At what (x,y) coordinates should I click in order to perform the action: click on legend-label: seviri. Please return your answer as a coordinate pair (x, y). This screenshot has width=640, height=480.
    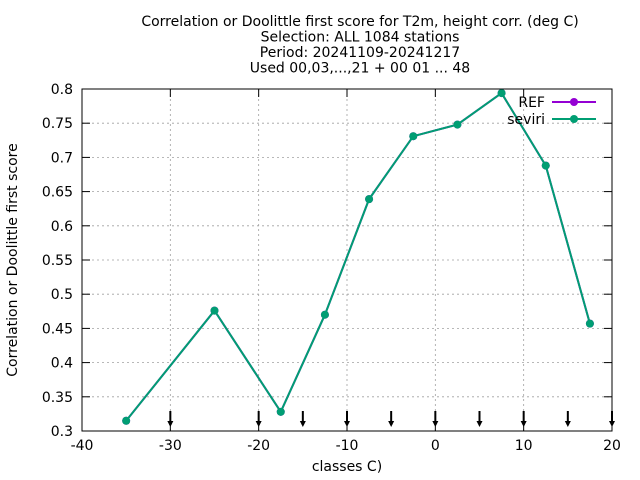
    Looking at the image, I should click on (526, 120).